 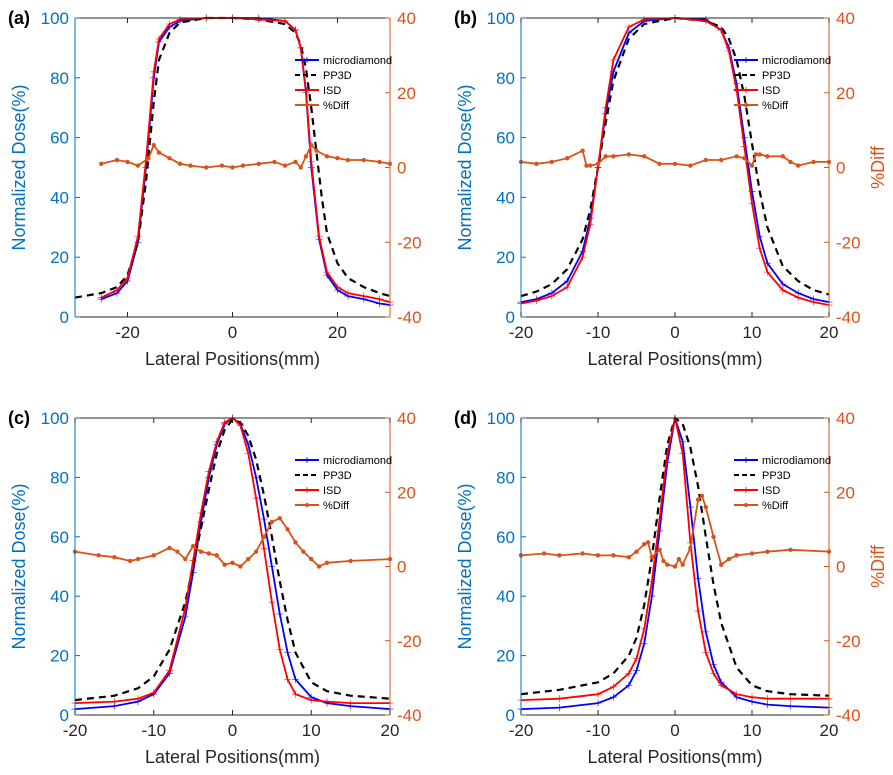 I want to click on y-tick-label: 80, so click(x=505, y=78).